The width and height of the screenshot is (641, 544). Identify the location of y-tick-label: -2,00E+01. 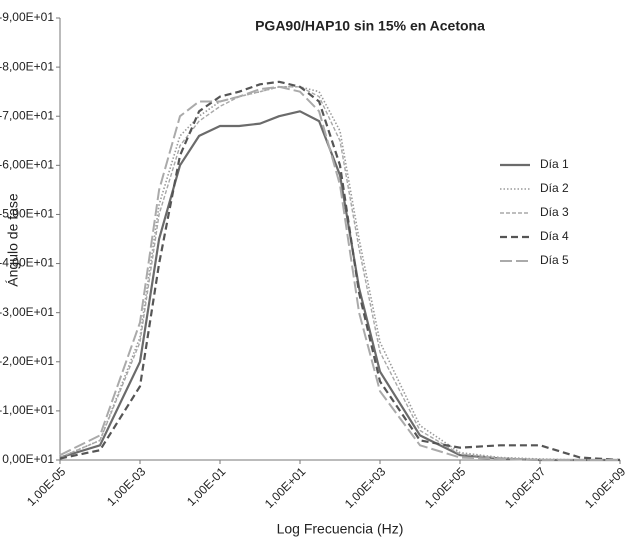
(27, 361).